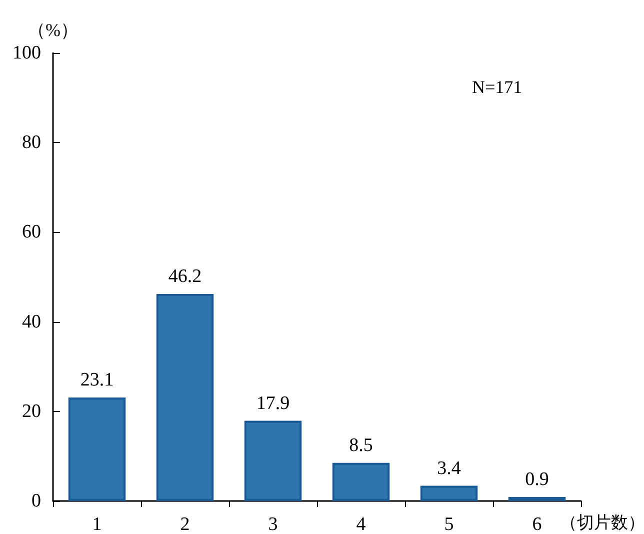 The height and width of the screenshot is (534, 644). Describe the element at coordinates (361, 524) in the screenshot. I see `x-tick-label: 4` at that location.